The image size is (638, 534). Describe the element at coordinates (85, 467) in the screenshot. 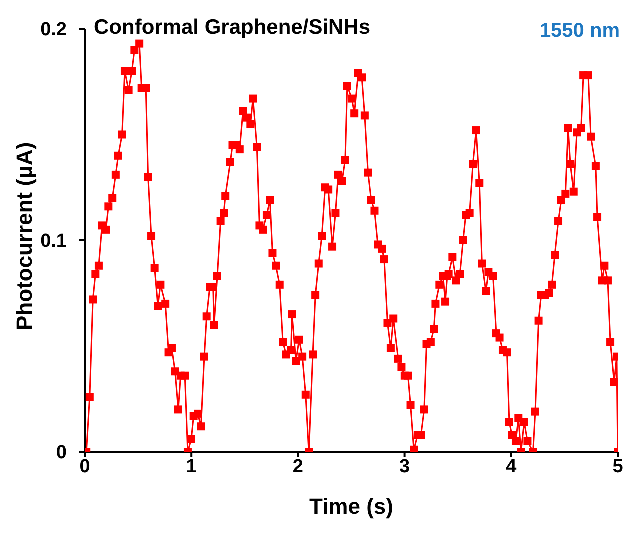

I see `x-tick-label: 0` at that location.